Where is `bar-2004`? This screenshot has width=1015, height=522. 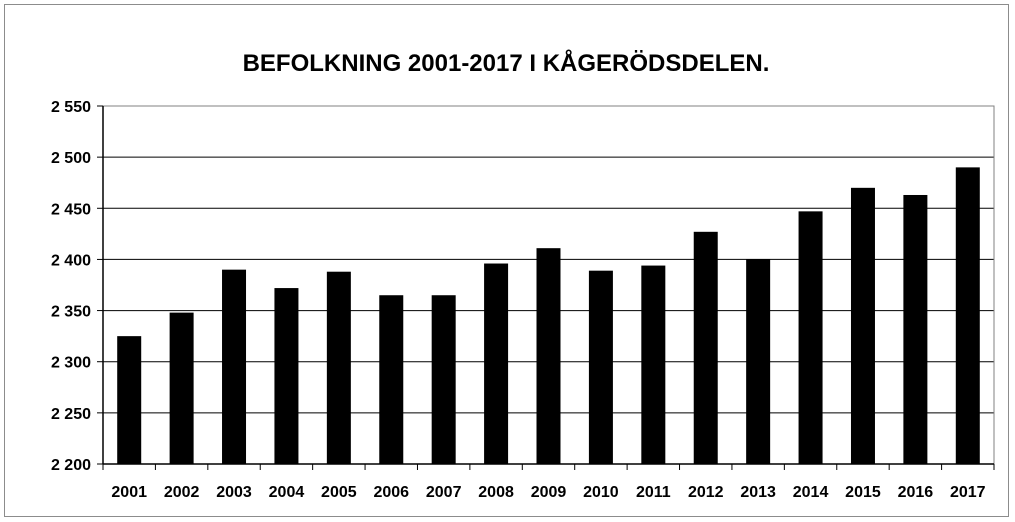
bar-2004 is located at coordinates (286, 376).